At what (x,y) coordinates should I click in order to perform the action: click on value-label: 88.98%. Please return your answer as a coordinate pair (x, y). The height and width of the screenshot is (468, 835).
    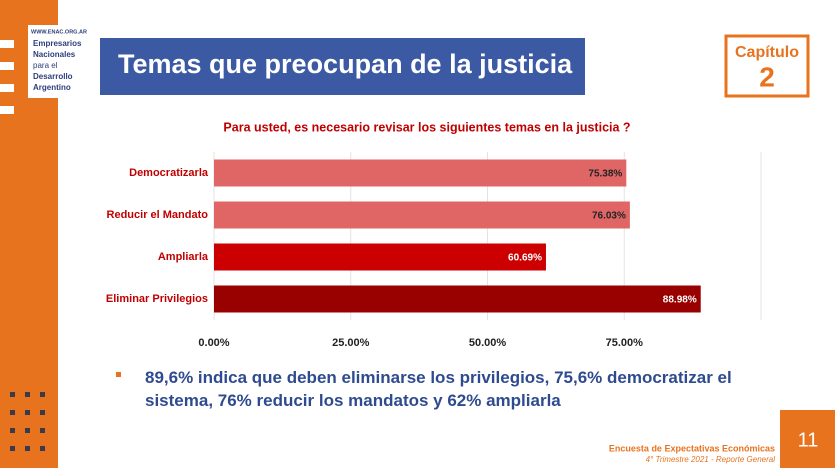
    Looking at the image, I should click on (680, 300).